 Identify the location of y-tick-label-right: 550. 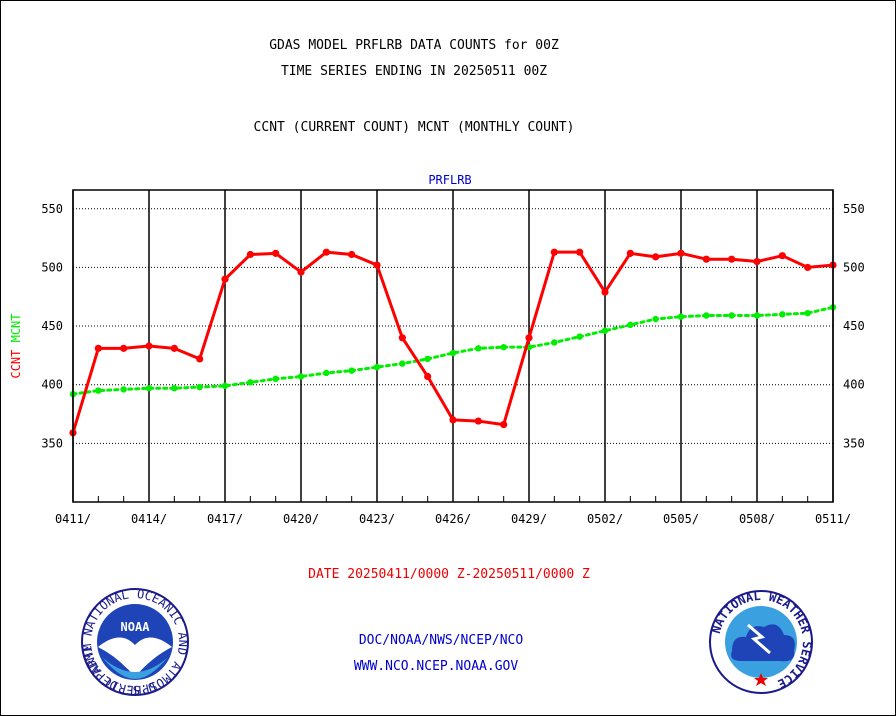
(854, 209).